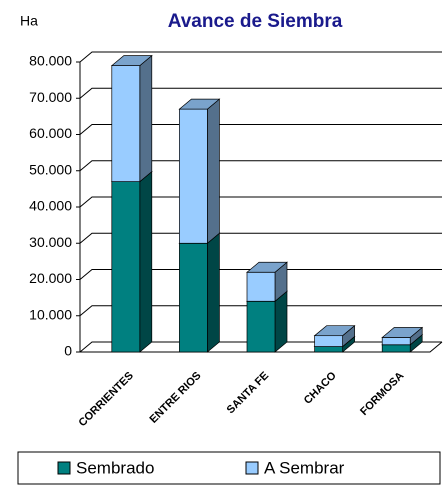  Describe the element at coordinates (304, 467) in the screenshot. I see `legend-label: A Sembrar` at that location.